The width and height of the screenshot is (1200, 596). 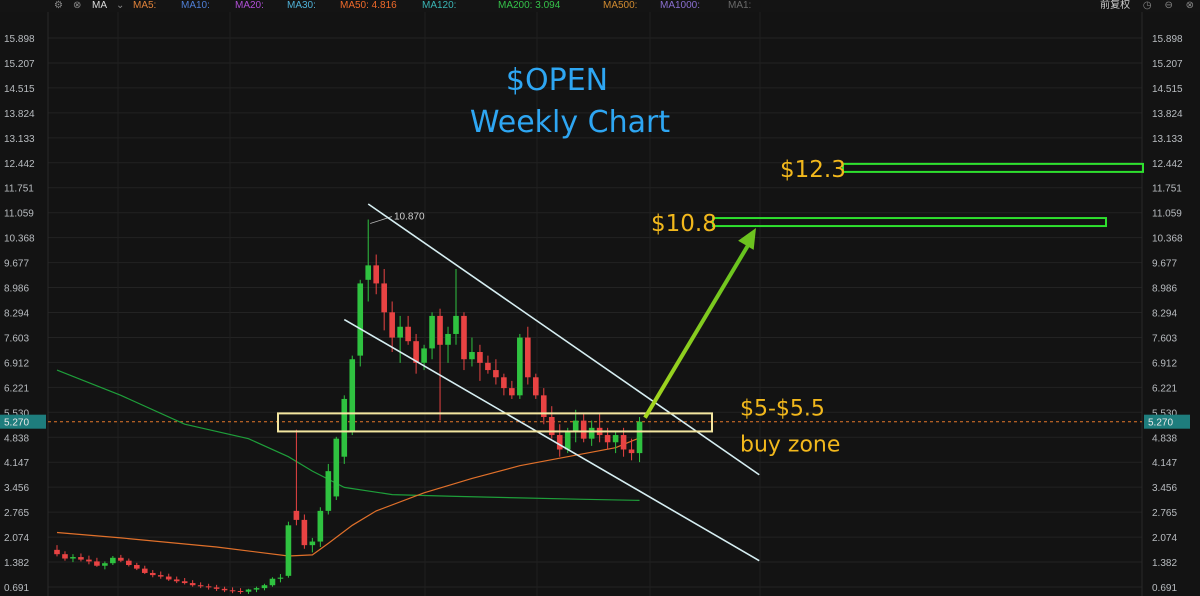 What do you see at coordinates (1167, 64) in the screenshot?
I see `y-tick-right: 15.207` at bounding box center [1167, 64].